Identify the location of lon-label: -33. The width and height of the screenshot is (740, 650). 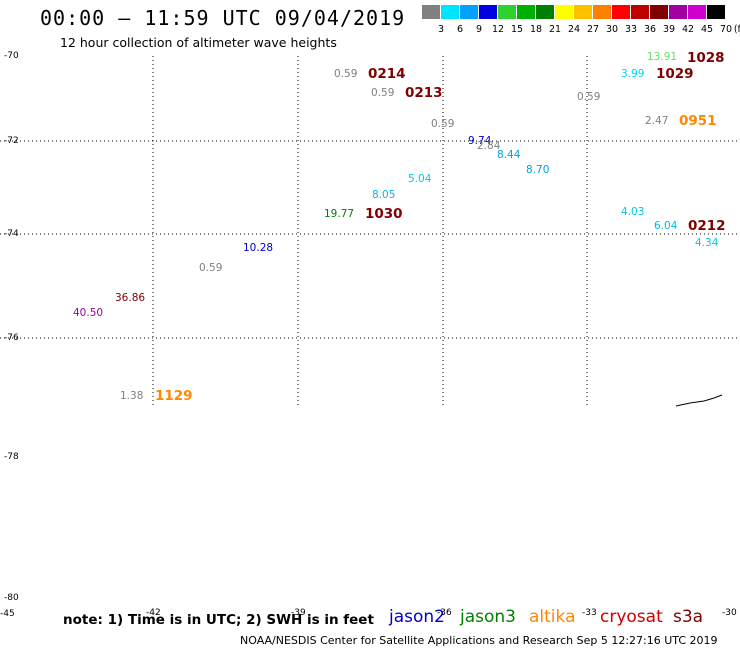
(589, 613).